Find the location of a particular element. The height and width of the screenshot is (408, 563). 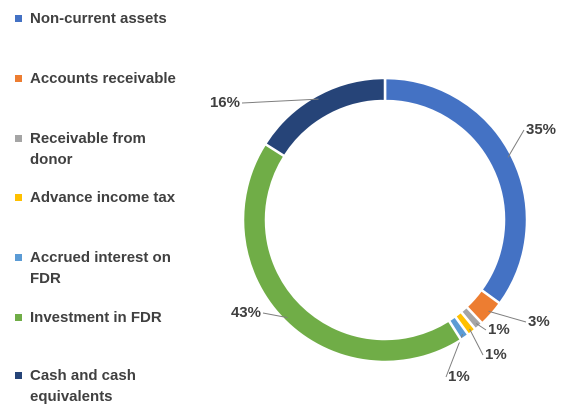

legend-label: Receivable from donor is located at coordinates (88, 149).